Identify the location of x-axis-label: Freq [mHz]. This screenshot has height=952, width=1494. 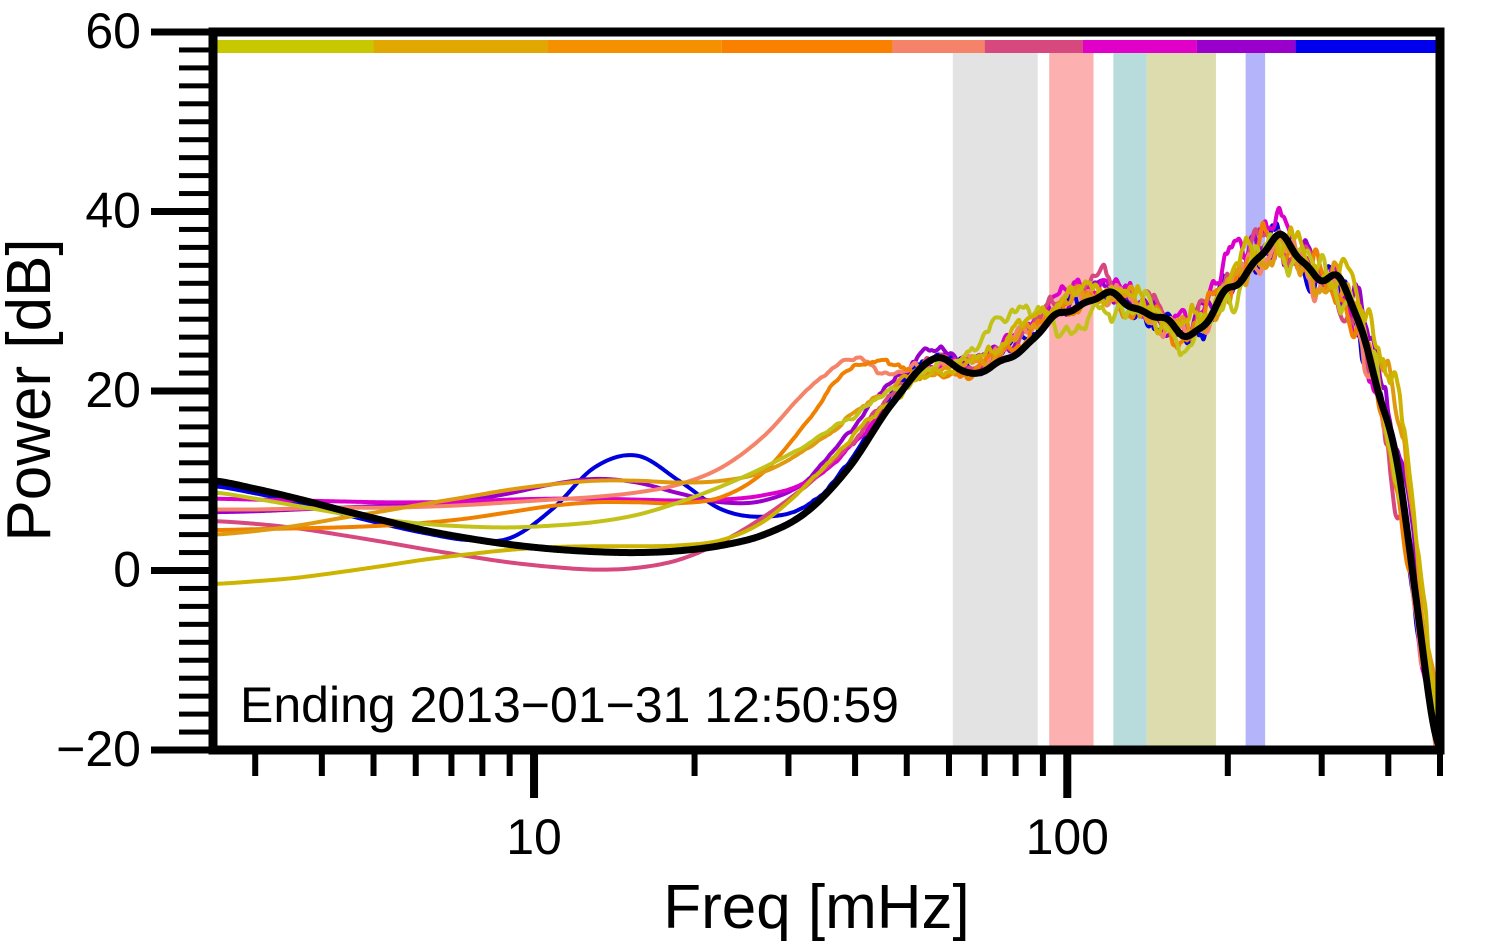
(816, 907).